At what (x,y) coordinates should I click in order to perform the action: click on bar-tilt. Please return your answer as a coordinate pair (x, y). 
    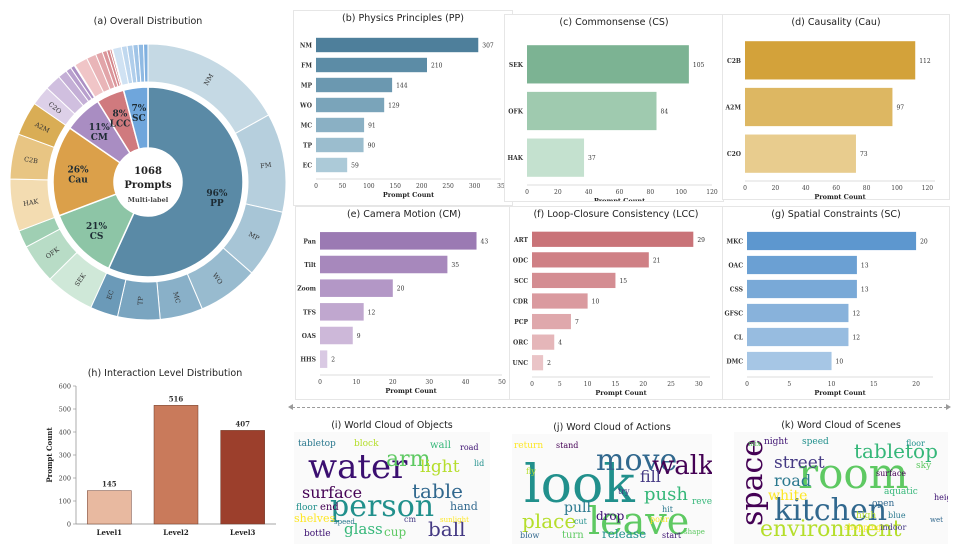
    Looking at the image, I should click on (384, 264).